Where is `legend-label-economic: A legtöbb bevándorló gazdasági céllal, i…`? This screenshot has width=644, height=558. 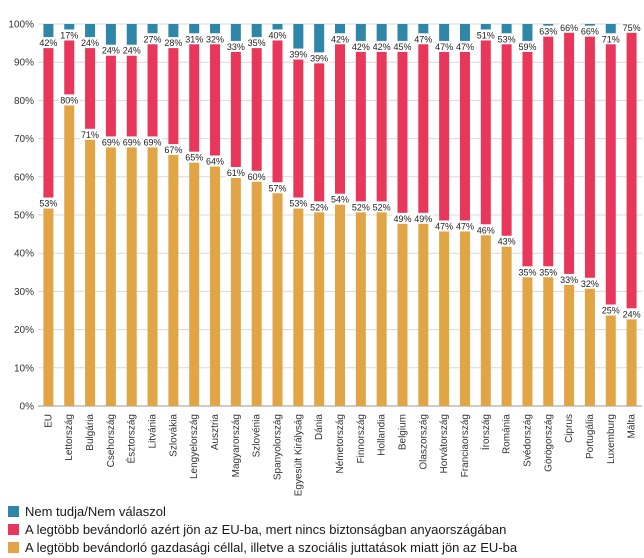 legend-label-economic: A legtöbb bevándorló gazdasági céllal, i… is located at coordinates (271, 547).